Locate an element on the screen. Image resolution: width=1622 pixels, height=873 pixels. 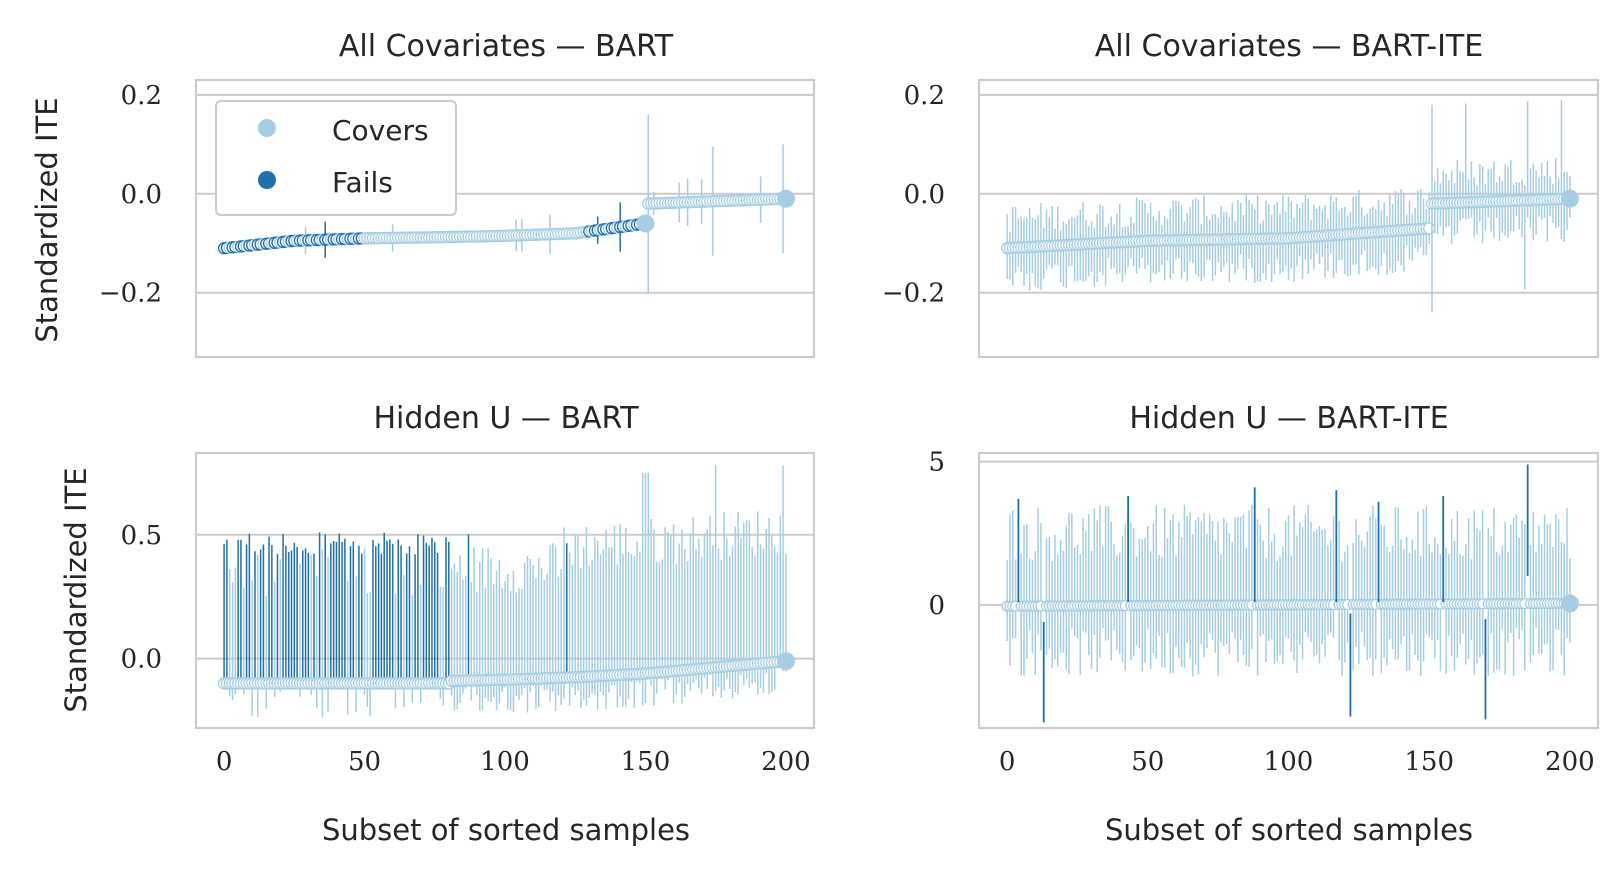
ytick-label: 5 is located at coordinates (936, 463).